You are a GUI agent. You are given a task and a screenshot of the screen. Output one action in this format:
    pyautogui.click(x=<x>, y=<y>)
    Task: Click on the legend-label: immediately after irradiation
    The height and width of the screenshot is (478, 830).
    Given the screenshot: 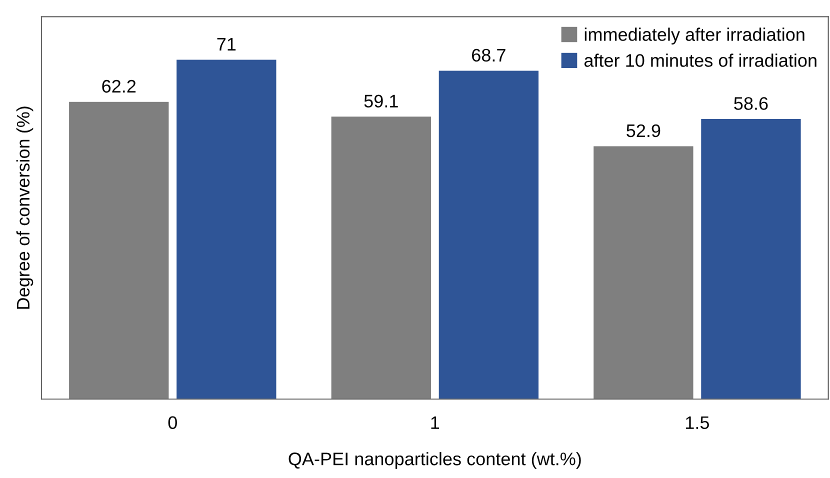 What is the action you would take?
    pyautogui.click(x=694, y=36)
    